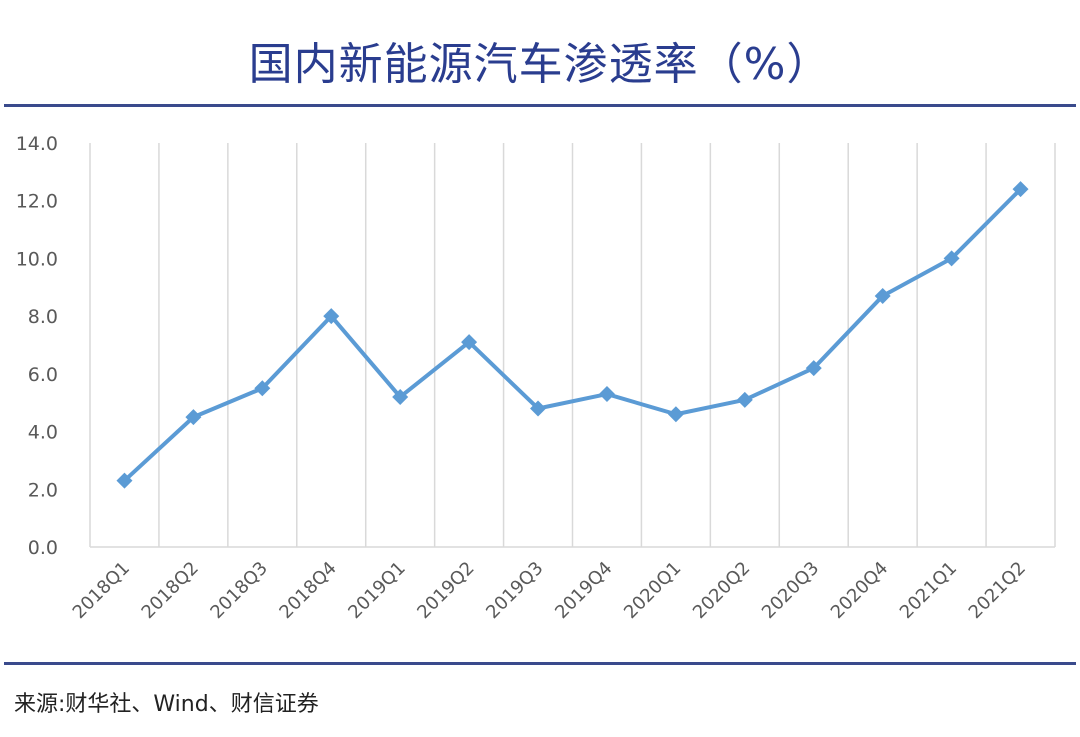 The width and height of the screenshot is (1080, 737). I want to click on x-tick-label: 2021Q2, so click(997, 590).